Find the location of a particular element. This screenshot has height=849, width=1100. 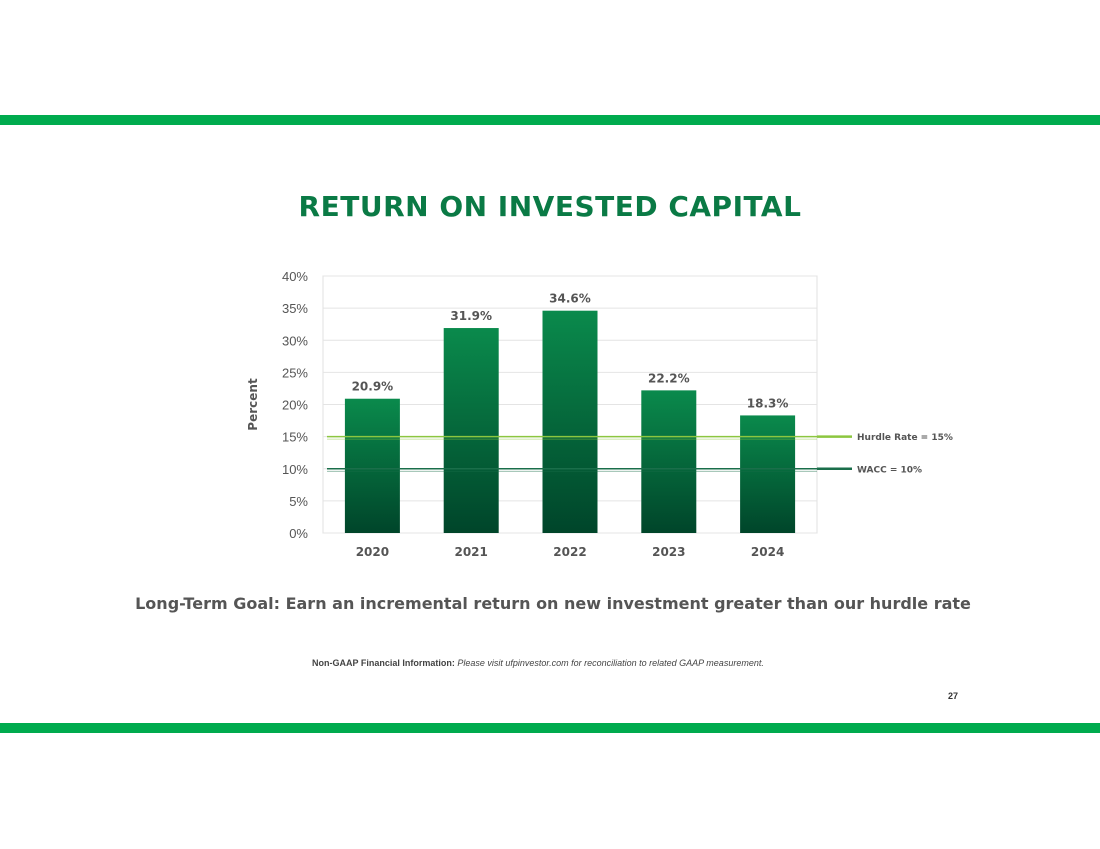

chart-reference-lines is located at coordinates (589, 453).